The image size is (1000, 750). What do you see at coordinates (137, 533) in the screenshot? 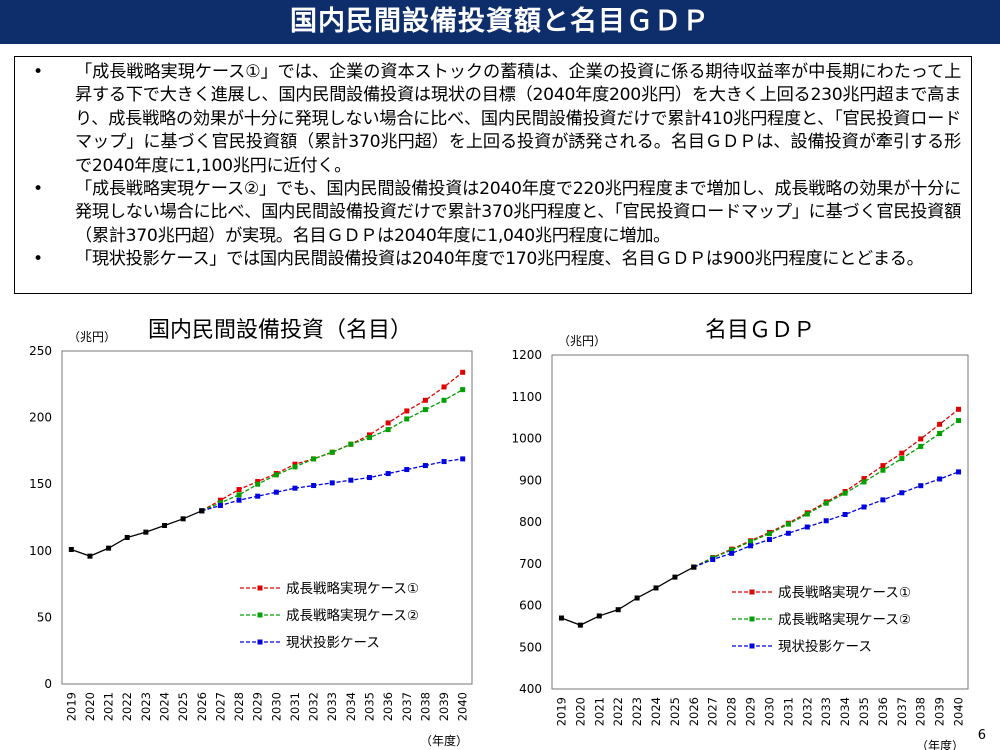
I see `actual-line` at bounding box center [137, 533].